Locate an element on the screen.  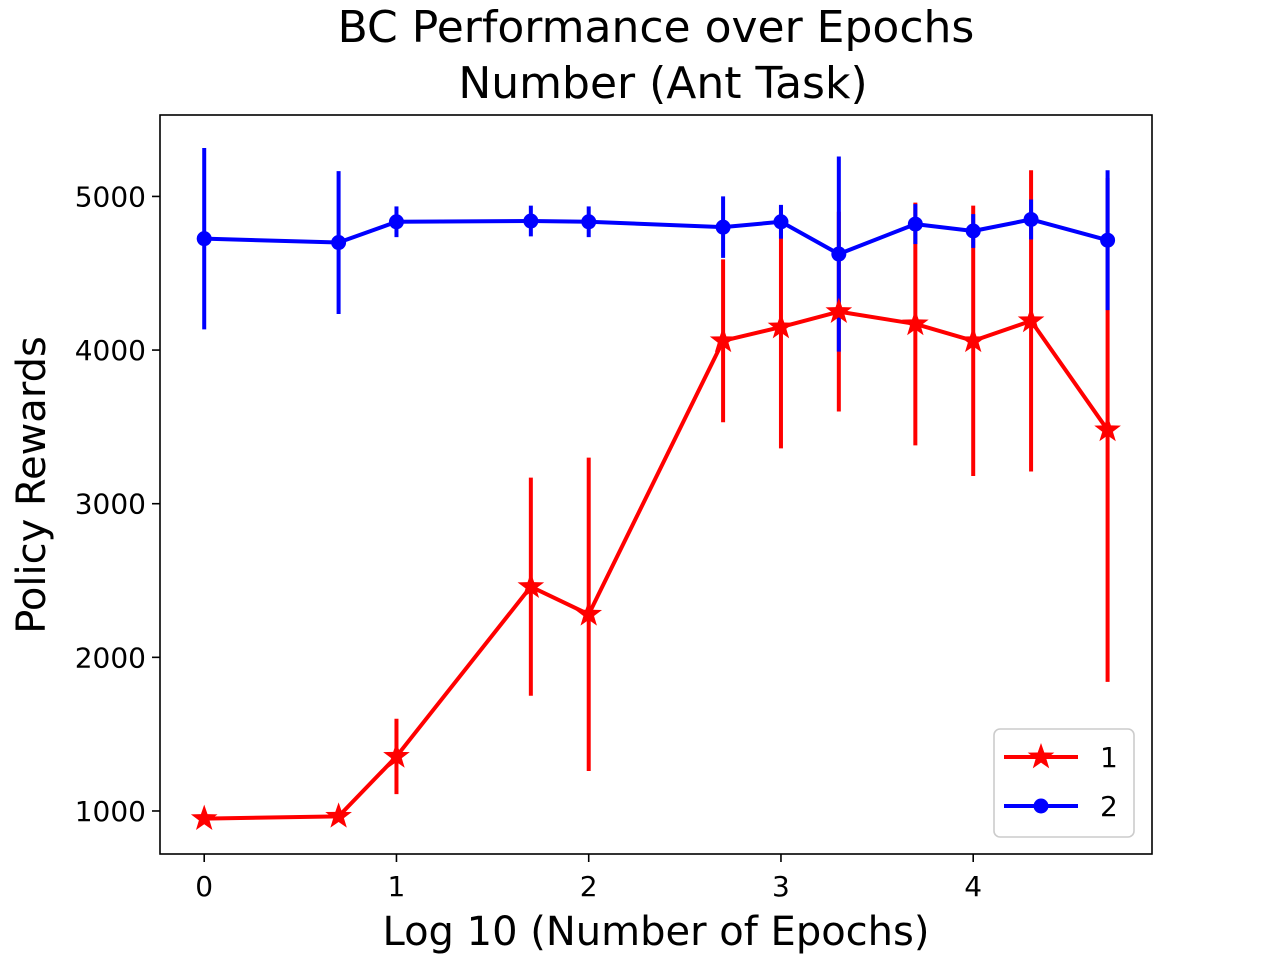
x-axis-ticks: 0 1 2 3 4 is located at coordinates (588, 878).